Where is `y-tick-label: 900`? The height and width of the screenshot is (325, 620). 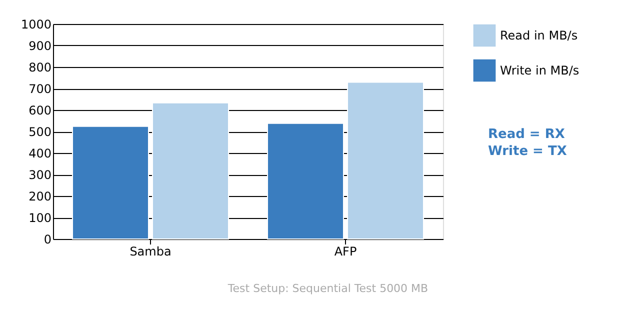 y-tick-label: 900 is located at coordinates (40, 46).